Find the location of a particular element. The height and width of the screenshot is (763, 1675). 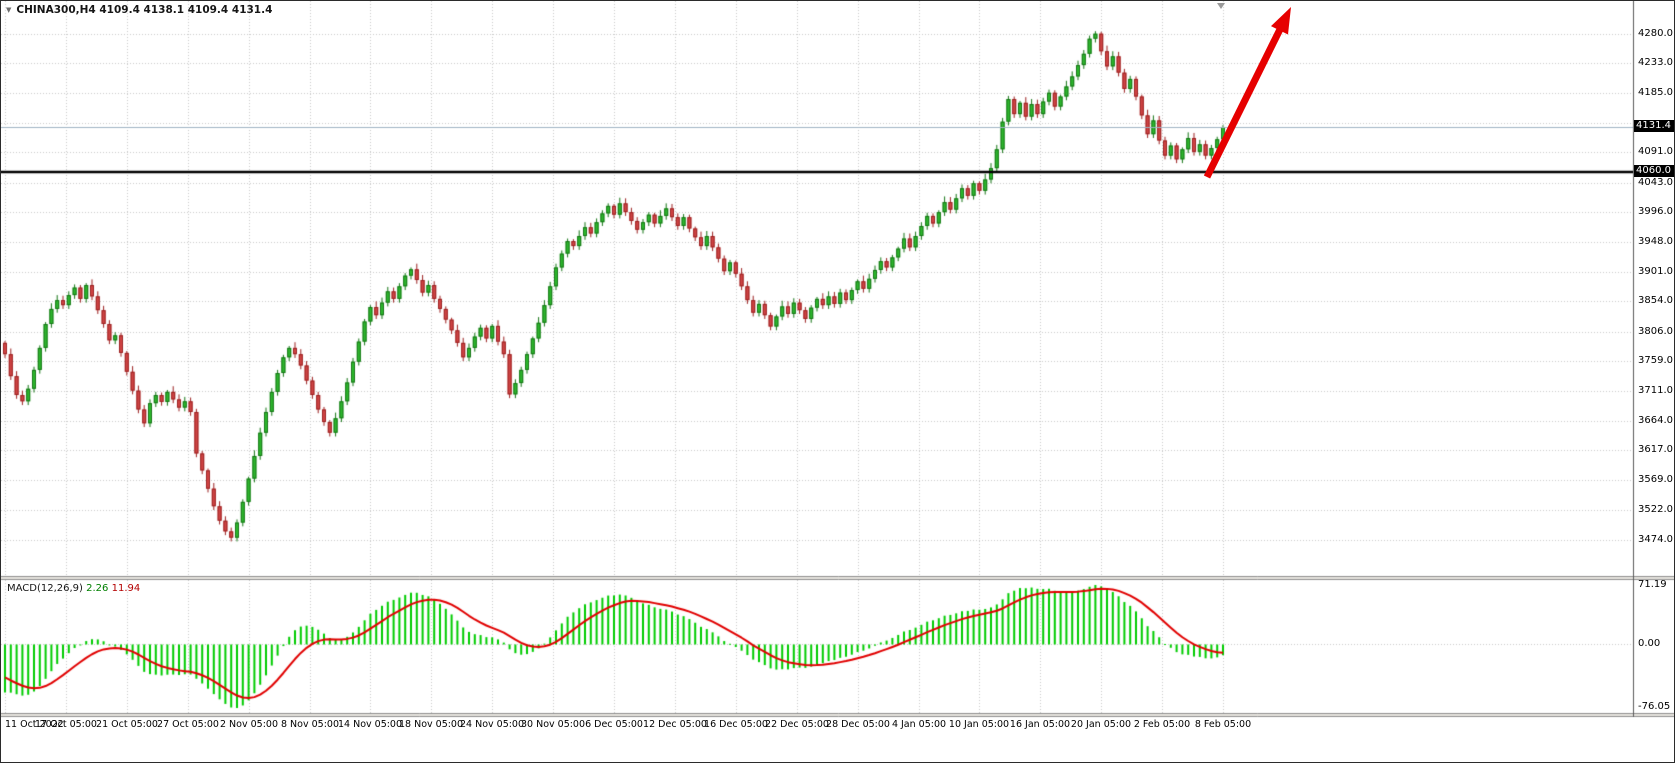

macd-scale-zero: 0.00 is located at coordinates (1649, 644).